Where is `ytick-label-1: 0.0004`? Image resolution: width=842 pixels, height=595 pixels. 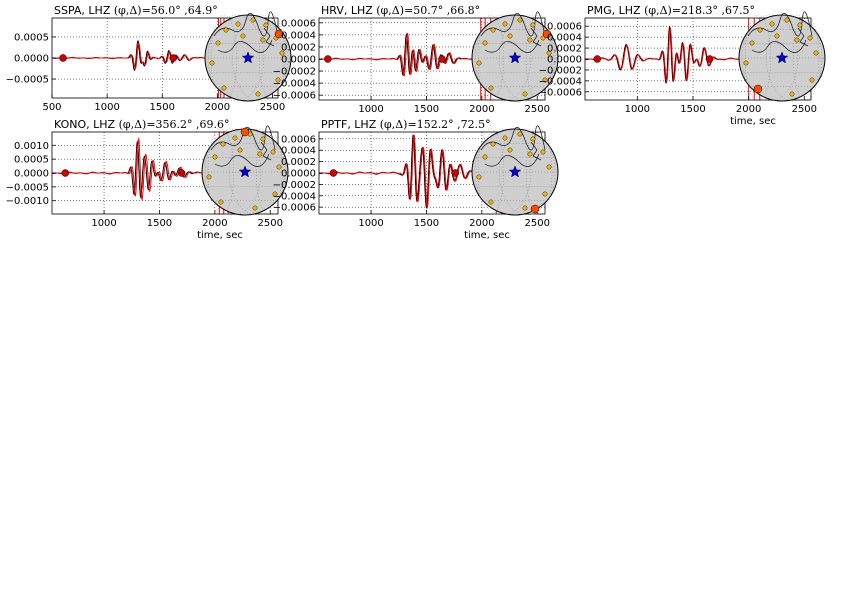 ytick-label-1: 0.0004 is located at coordinates (298, 151).